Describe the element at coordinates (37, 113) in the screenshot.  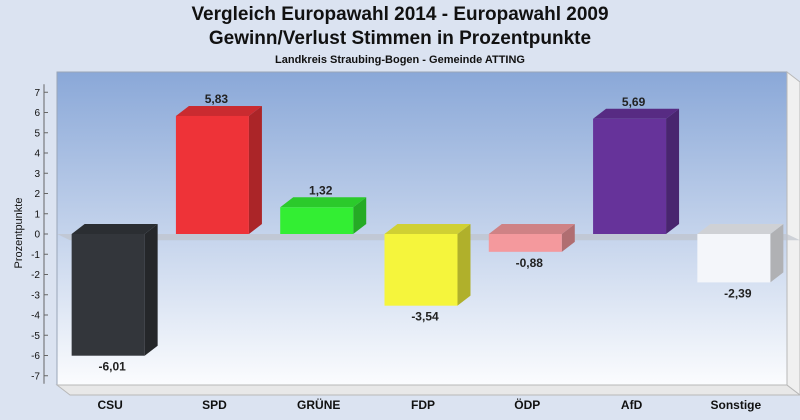
I see `y-tick-label: 6` at that location.